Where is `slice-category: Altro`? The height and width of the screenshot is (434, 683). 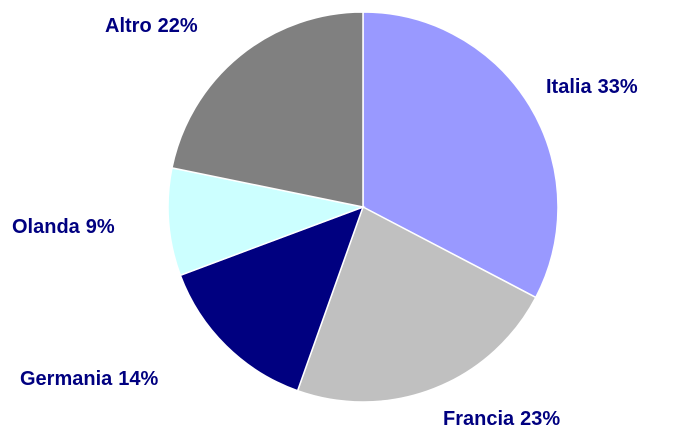 slice-category: Altro is located at coordinates (128, 26).